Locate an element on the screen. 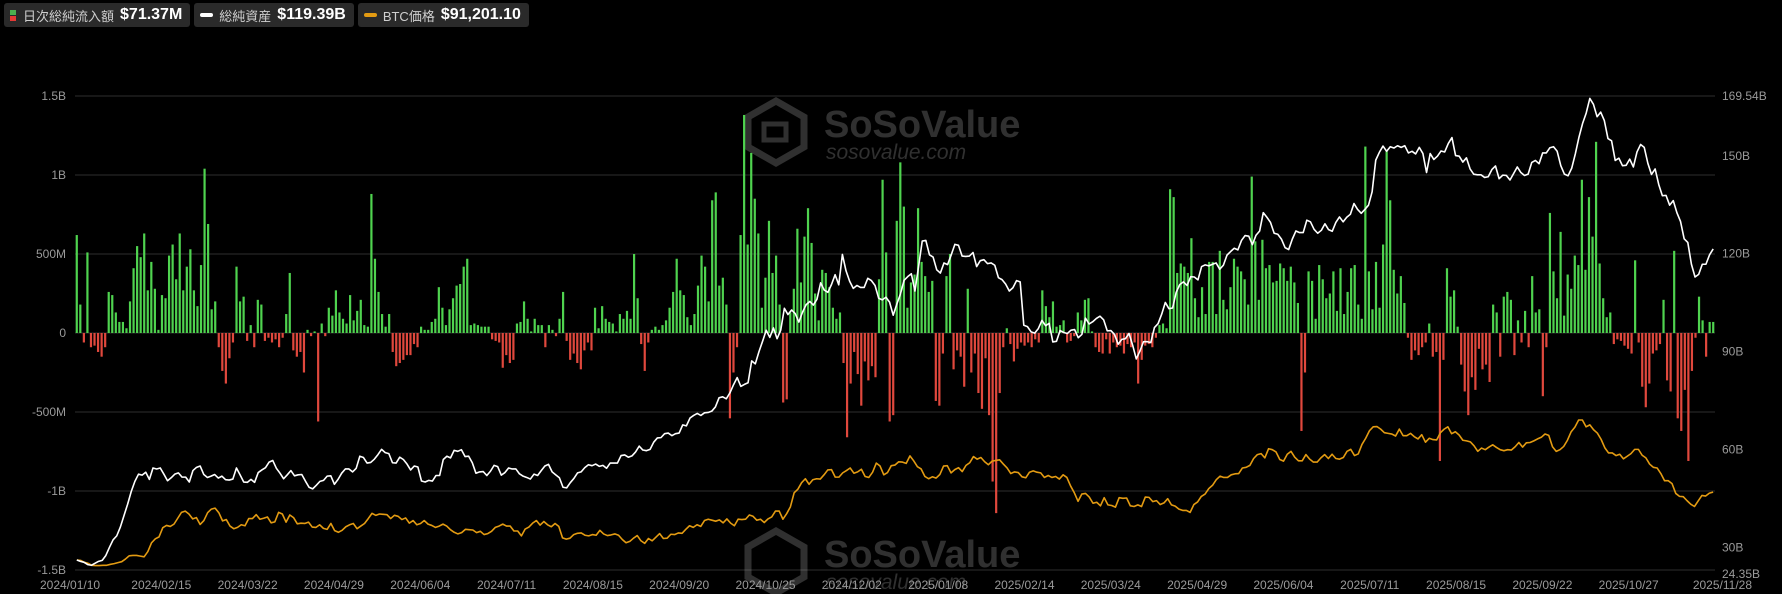 The width and height of the screenshot is (1782, 594). y-right-tick-label: 90B is located at coordinates (1732, 352).